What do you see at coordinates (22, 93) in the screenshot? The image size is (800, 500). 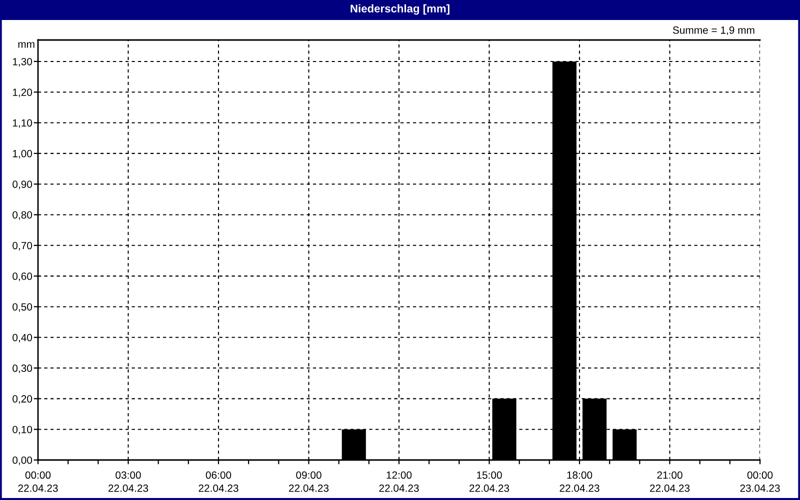 I see `y-tick-label: 1,20` at bounding box center [22, 93].